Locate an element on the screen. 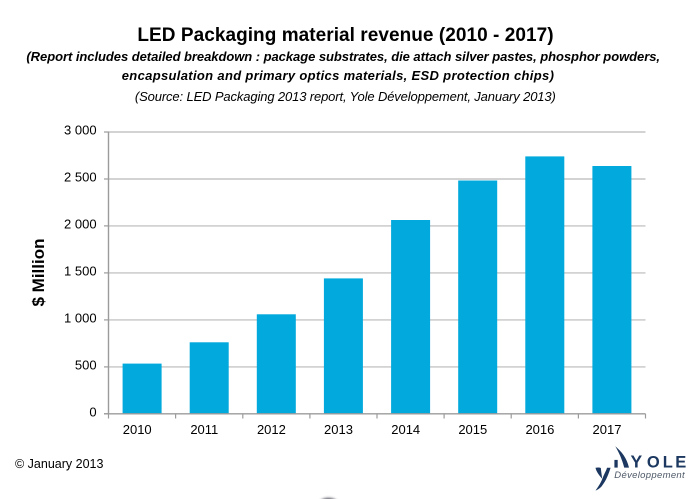 This screenshot has height=499, width=700. svg-text: 500 is located at coordinates (86, 364).